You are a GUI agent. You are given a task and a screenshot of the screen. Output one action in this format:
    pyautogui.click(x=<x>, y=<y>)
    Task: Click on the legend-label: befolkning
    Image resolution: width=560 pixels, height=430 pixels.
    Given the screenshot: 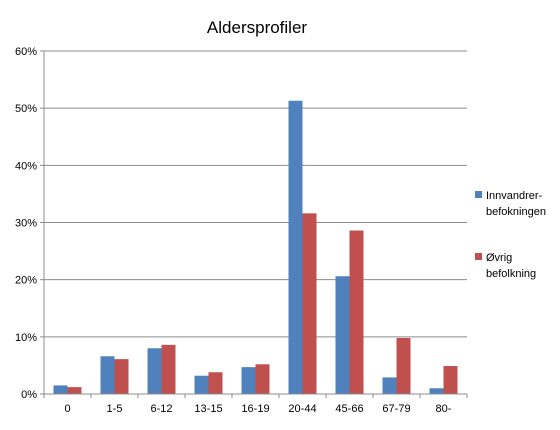 What is the action you would take?
    pyautogui.click(x=511, y=274)
    